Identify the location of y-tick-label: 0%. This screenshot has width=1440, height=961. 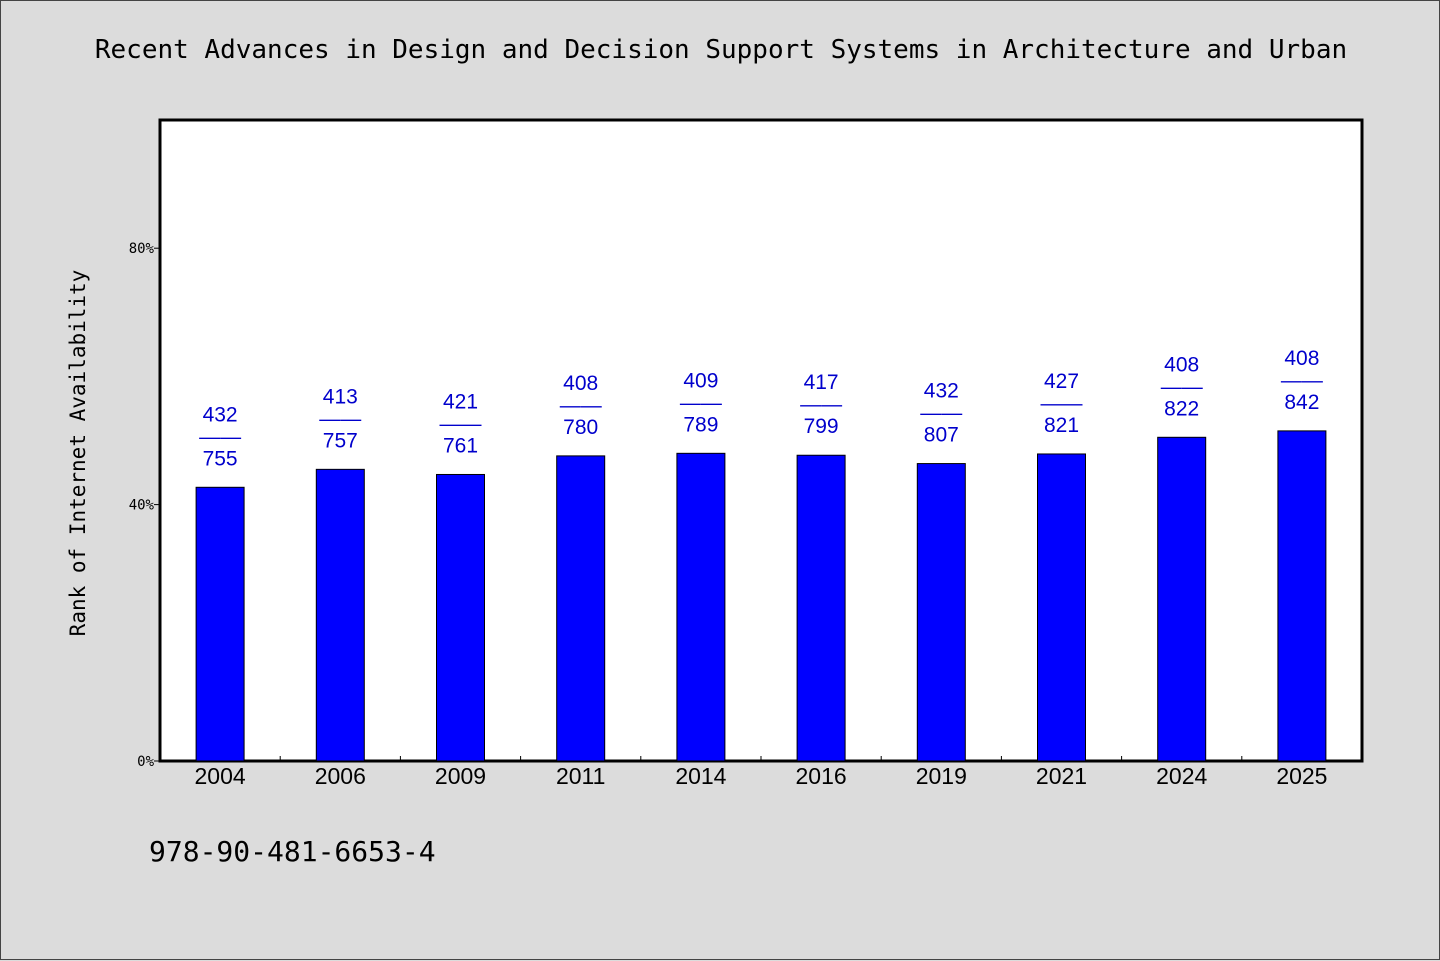
(145, 762).